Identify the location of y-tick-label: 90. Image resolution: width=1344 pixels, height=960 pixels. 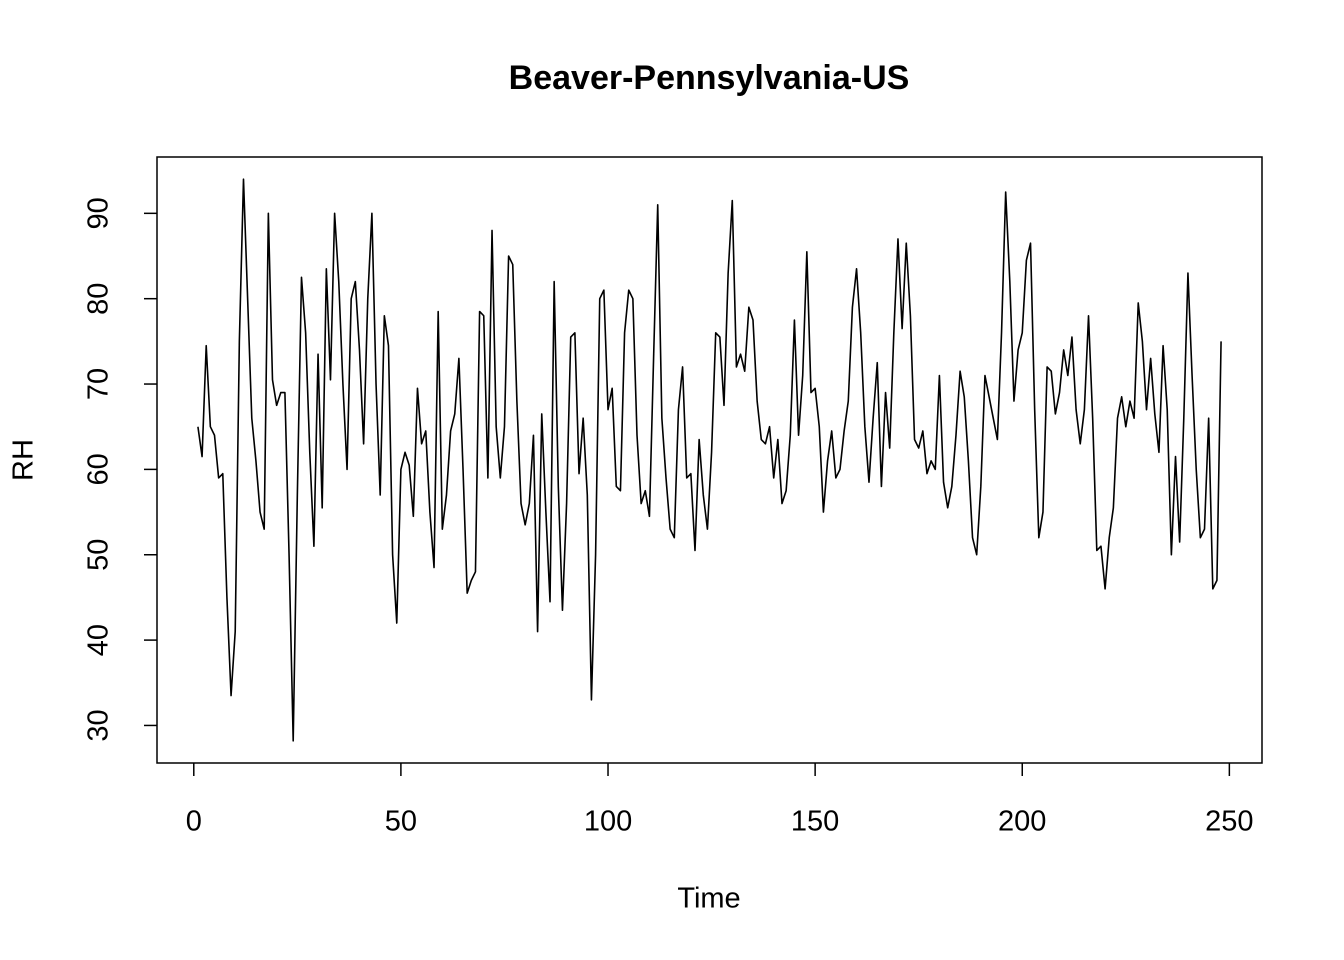
(99, 213).